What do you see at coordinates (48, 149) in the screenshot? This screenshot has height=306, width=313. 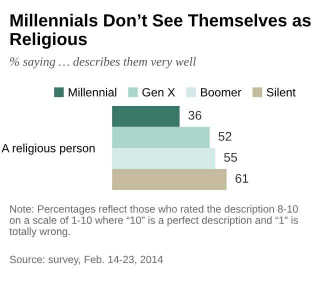 I see `y-tick-label: A religious person` at bounding box center [48, 149].